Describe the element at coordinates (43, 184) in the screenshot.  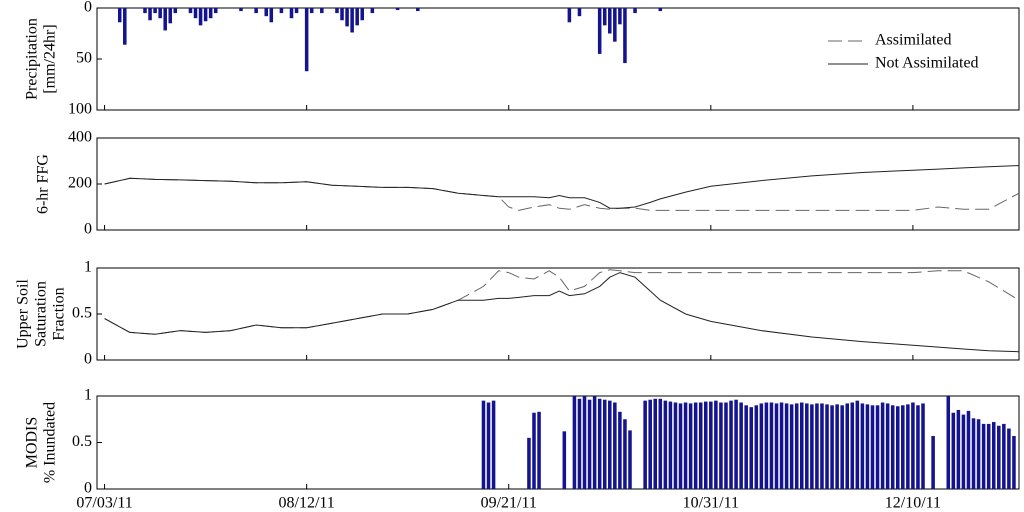
I see `y-axis-label: 6-hr FFG` at that location.